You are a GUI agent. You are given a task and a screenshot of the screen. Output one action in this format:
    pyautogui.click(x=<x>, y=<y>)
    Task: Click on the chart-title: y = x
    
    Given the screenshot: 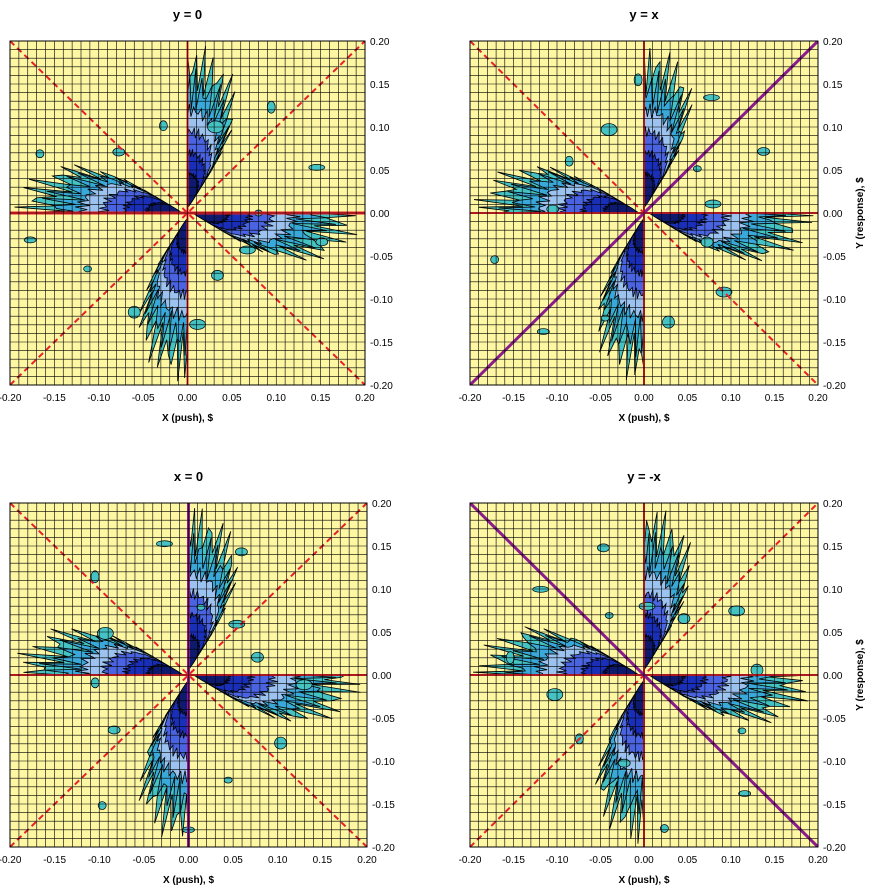 What is the action you would take?
    pyautogui.click(x=644, y=14)
    